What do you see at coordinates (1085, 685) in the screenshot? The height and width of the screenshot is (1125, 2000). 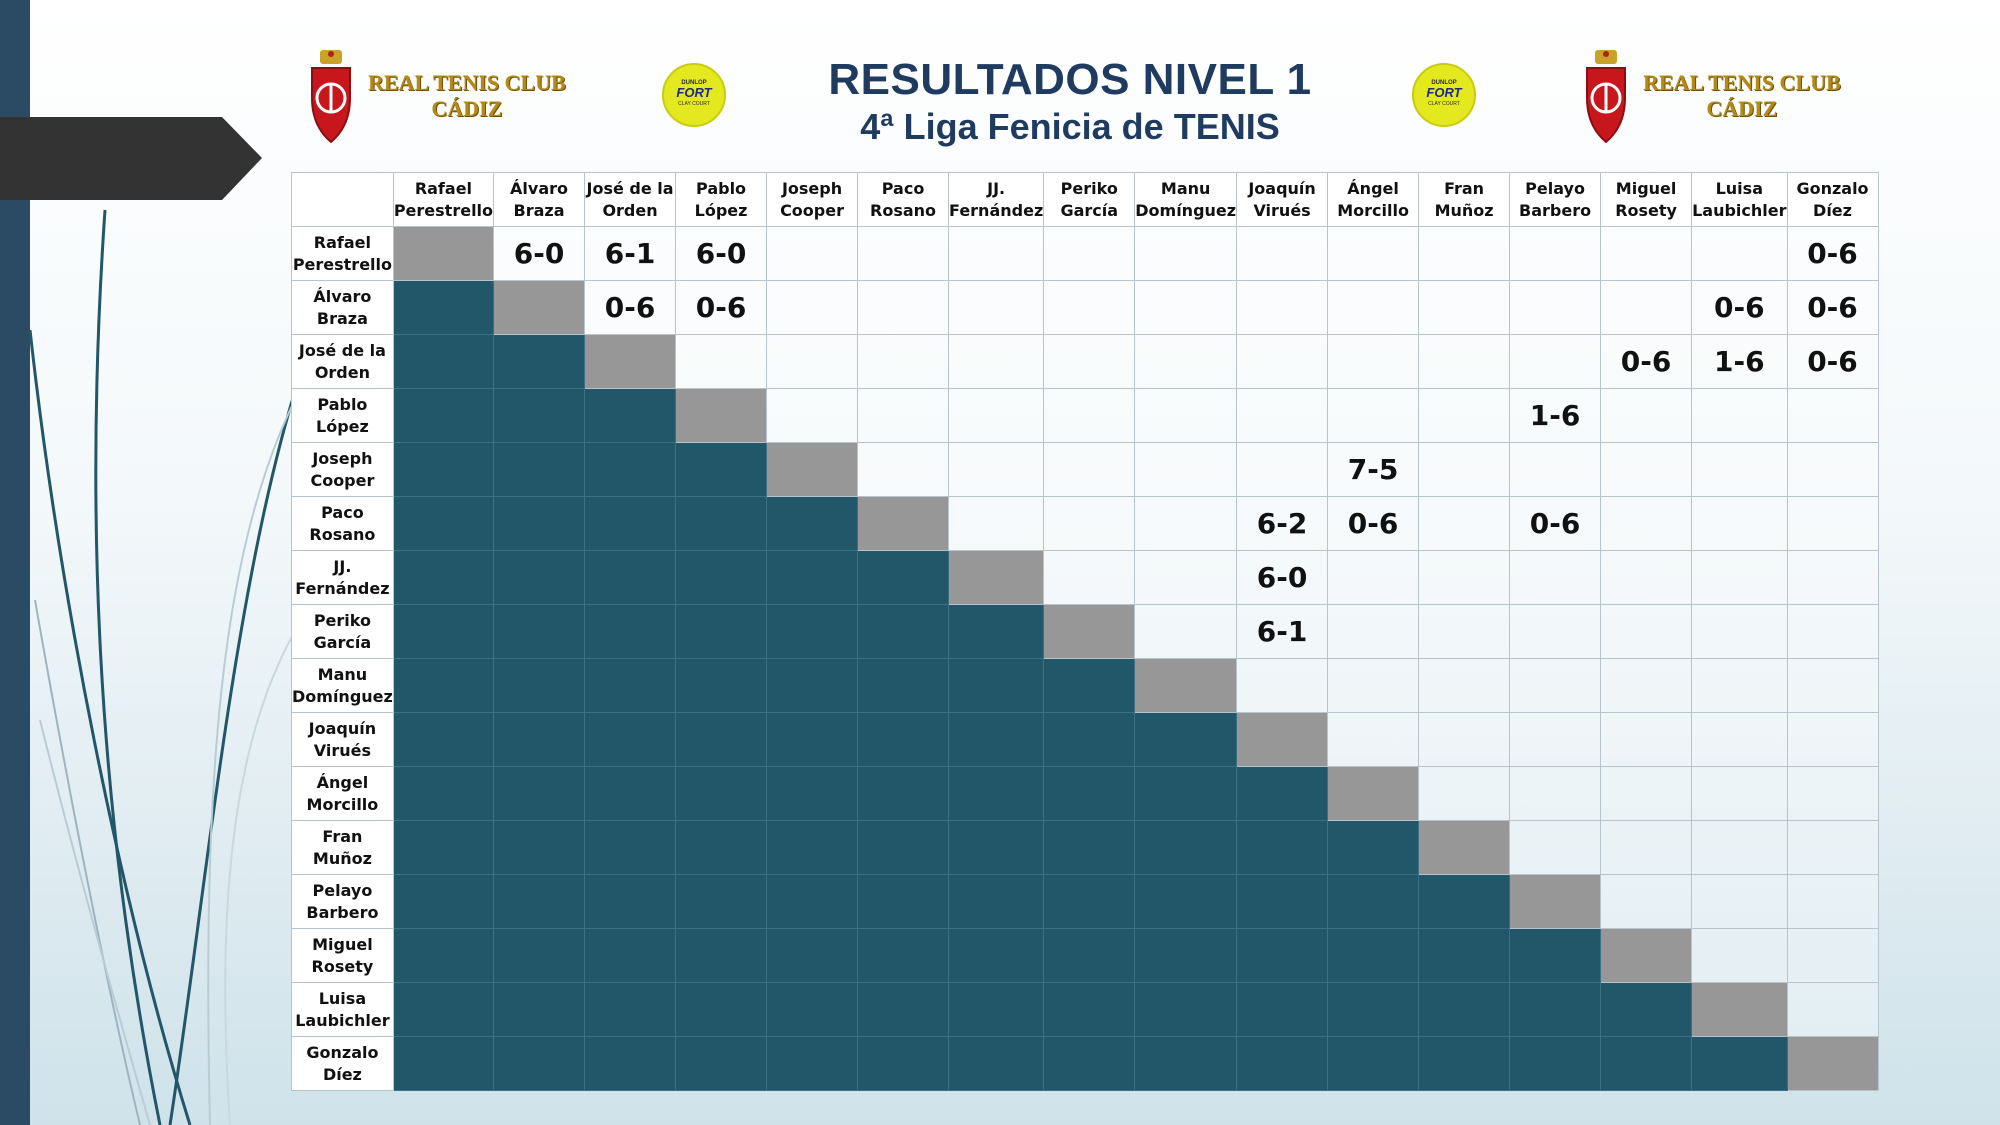 I see `table-row: Manu Domínguez` at bounding box center [1085, 685].